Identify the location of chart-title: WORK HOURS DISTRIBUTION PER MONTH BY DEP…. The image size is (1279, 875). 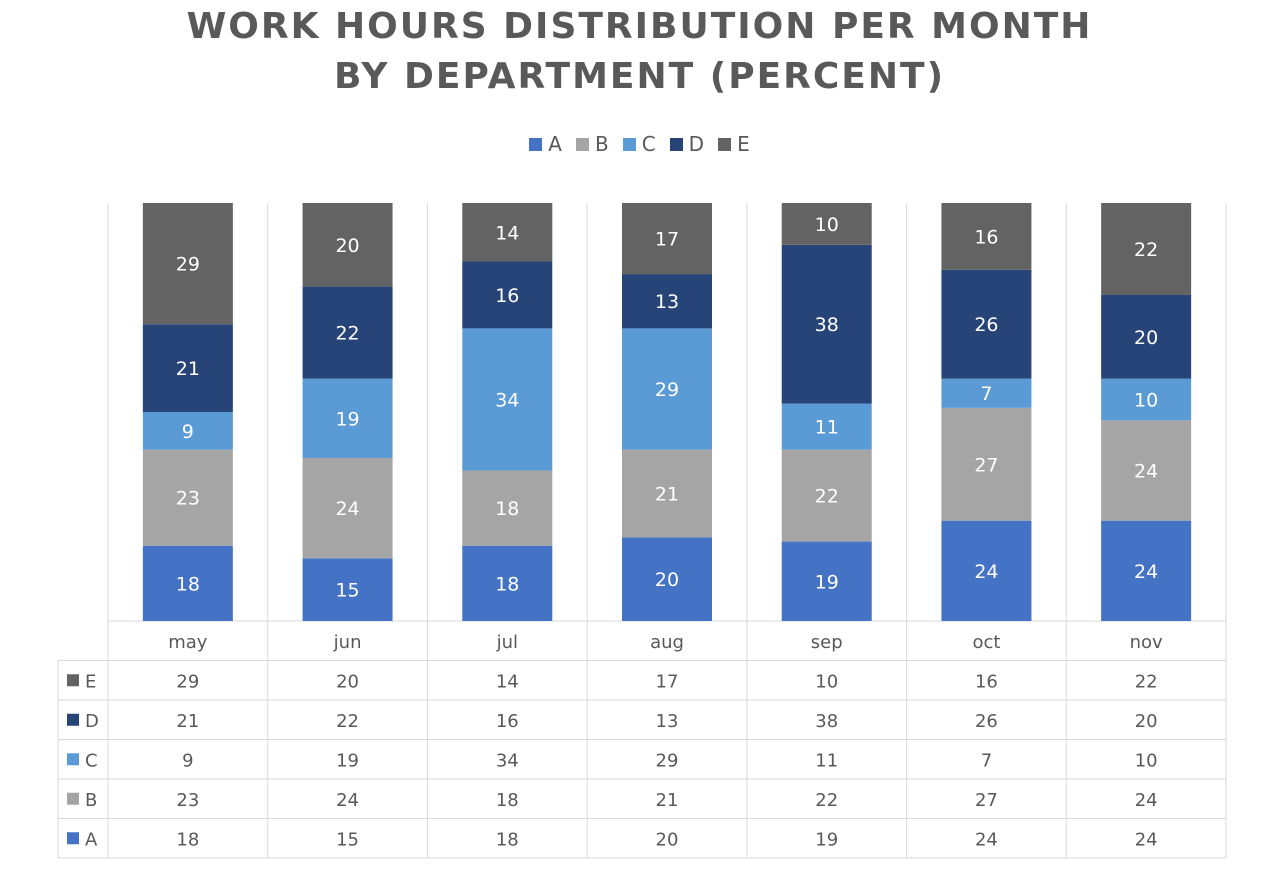
(639, 51).